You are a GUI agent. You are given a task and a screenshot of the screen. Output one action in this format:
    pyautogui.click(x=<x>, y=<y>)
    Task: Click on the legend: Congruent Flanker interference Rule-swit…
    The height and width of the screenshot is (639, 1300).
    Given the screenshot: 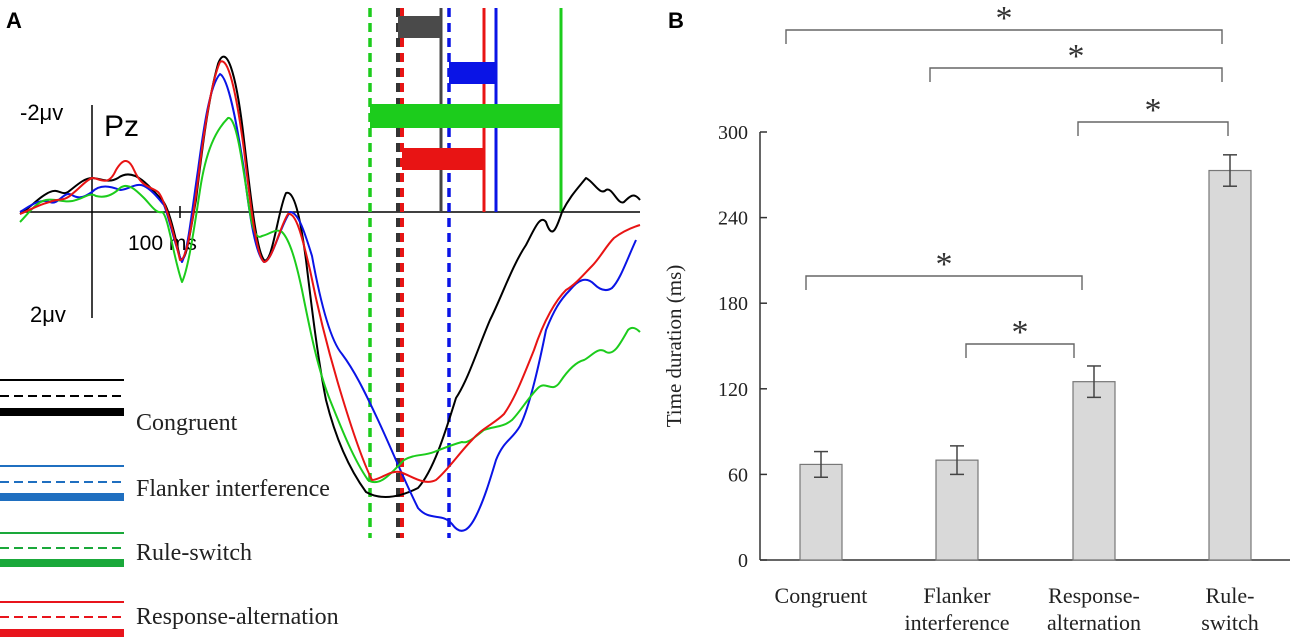 What is the action you would take?
    pyautogui.click(x=169, y=508)
    